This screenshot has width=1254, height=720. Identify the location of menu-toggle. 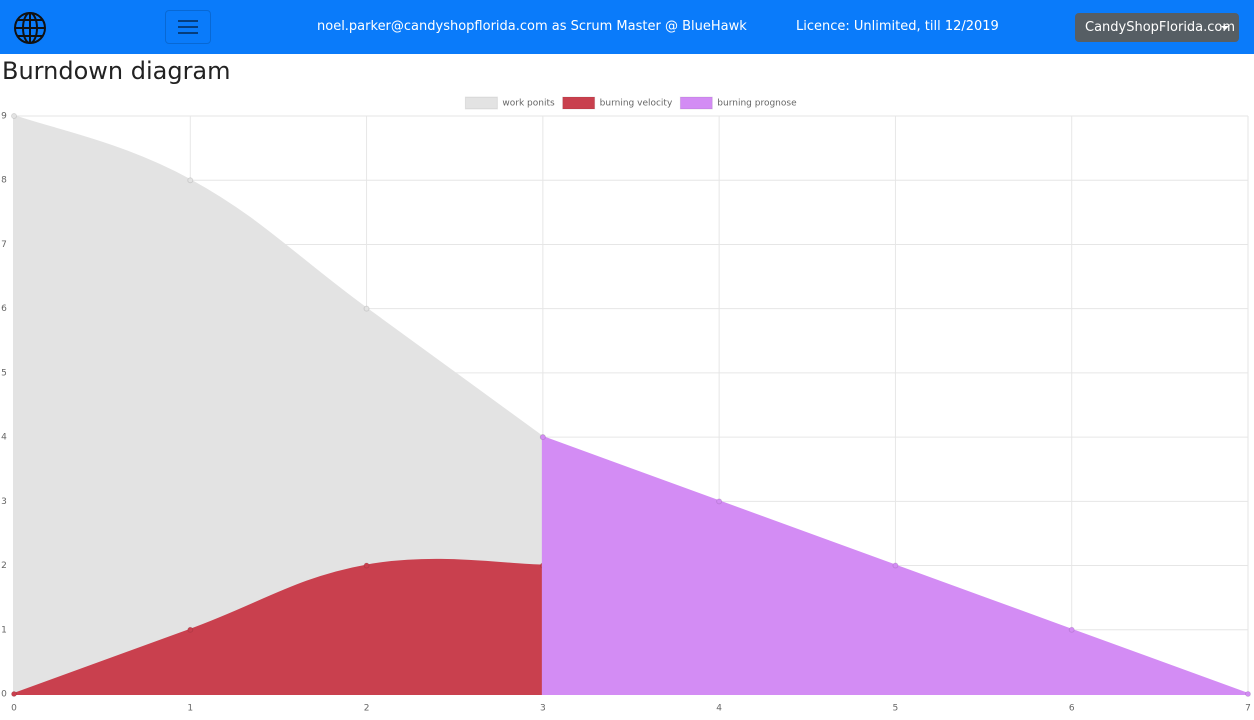
(188, 27).